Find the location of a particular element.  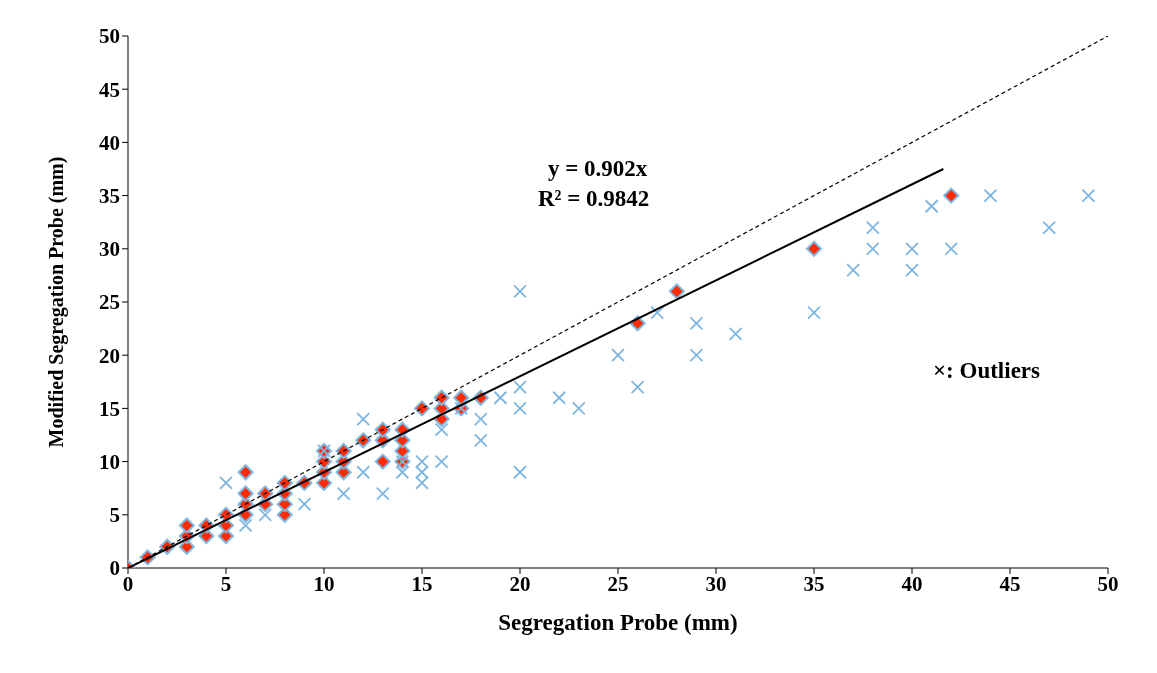

annotation: y = 0.902x is located at coordinates (598, 169).